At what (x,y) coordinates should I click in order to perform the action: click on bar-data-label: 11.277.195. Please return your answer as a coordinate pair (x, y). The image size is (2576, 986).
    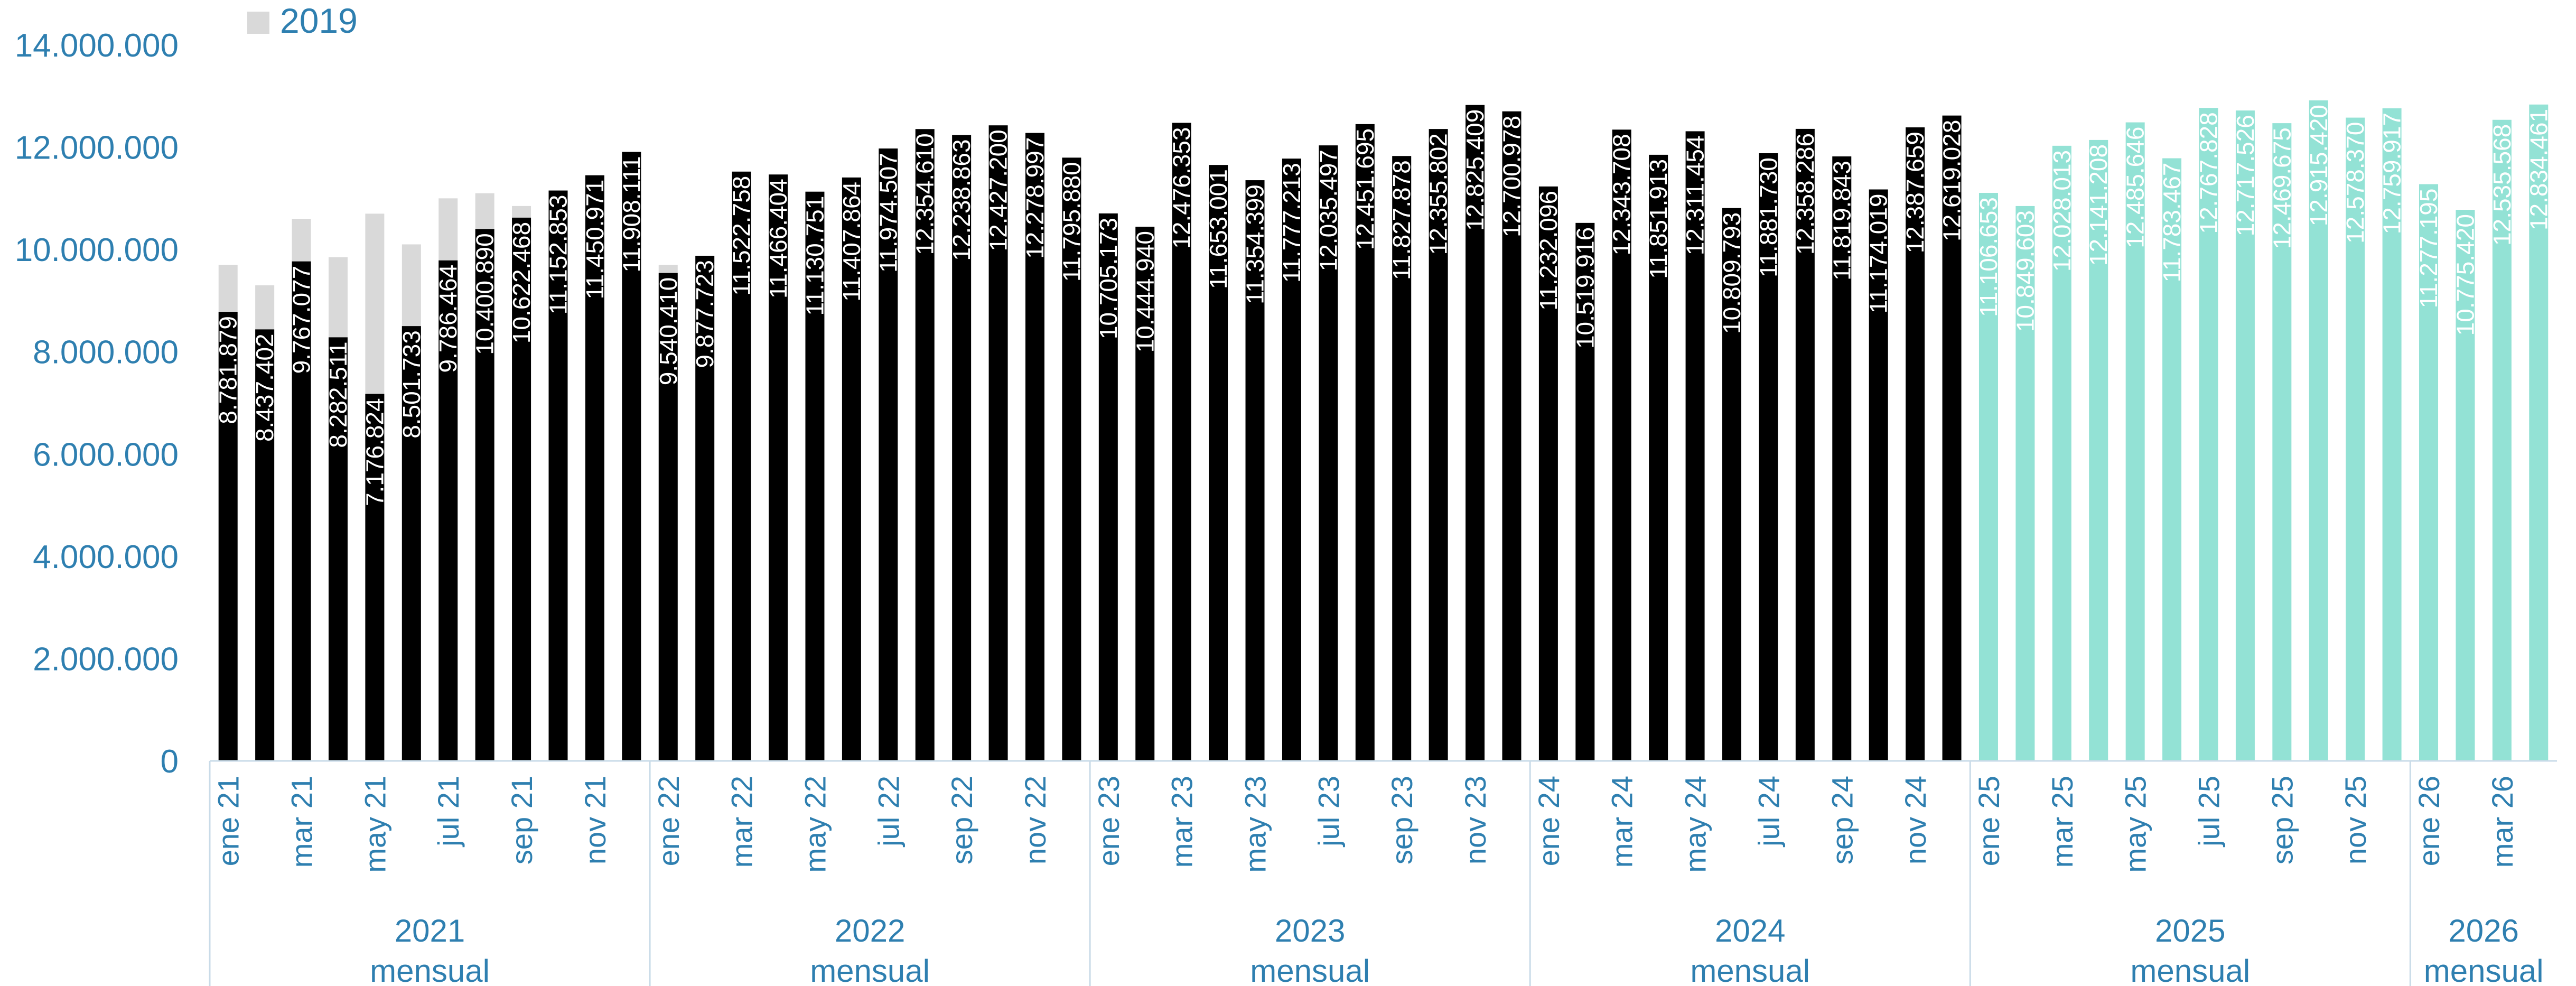
    Looking at the image, I should click on (2428, 249).